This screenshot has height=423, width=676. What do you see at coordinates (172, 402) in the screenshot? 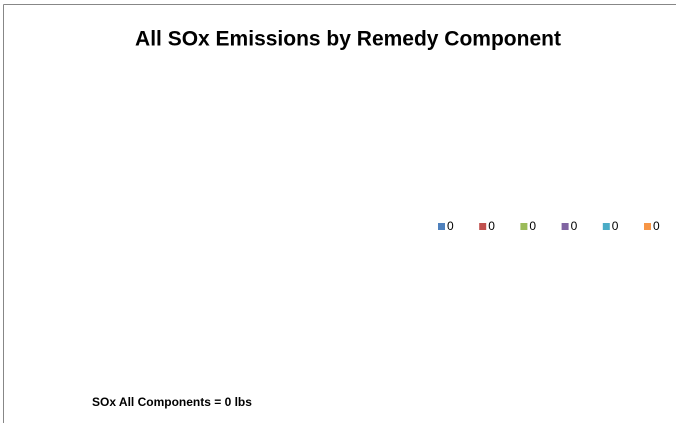
I see `annotation: SOx All Components = 0 lbs` at bounding box center [172, 402].